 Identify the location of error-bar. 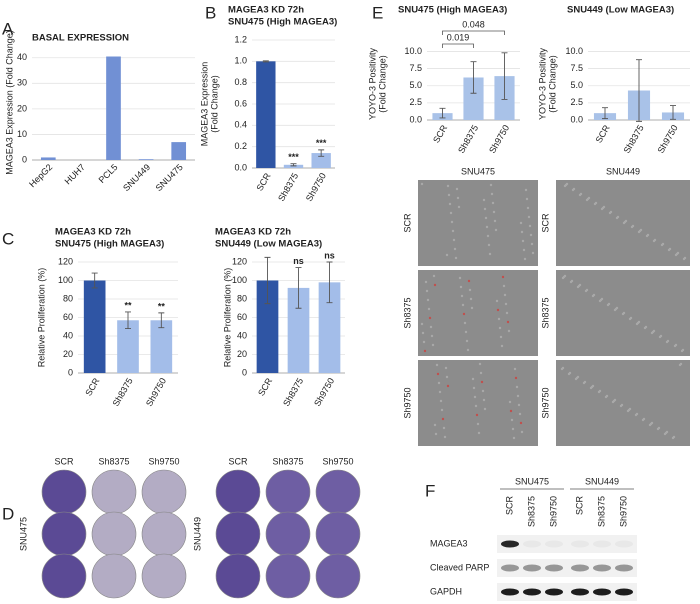
(473, 77).